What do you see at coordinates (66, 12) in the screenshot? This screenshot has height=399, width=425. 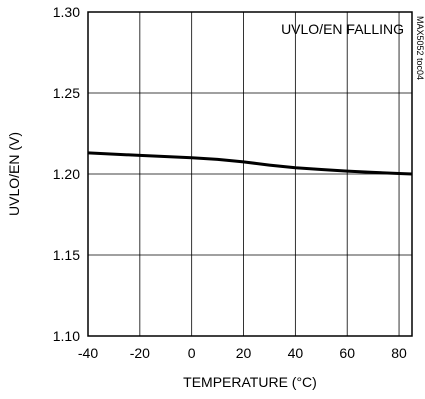 I see `y-tick-label: 1.30` at bounding box center [66, 12].